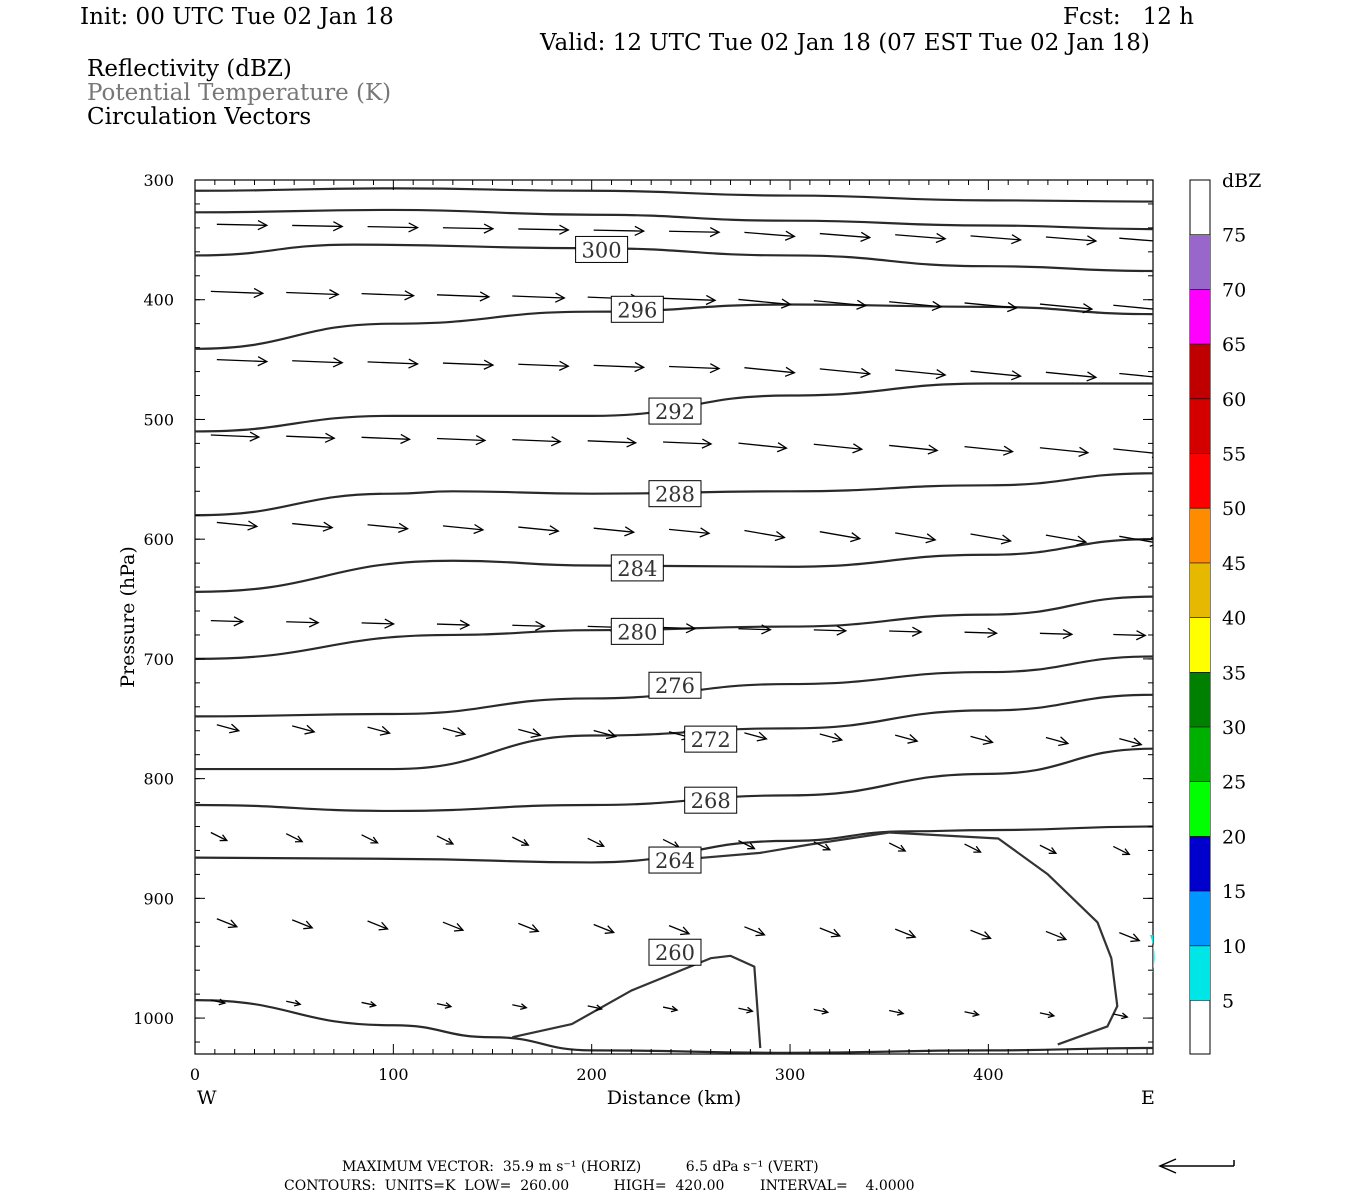 This screenshot has width=1350, height=1200. What do you see at coordinates (1196, 1166) in the screenshot?
I see `reference-vector` at bounding box center [1196, 1166].